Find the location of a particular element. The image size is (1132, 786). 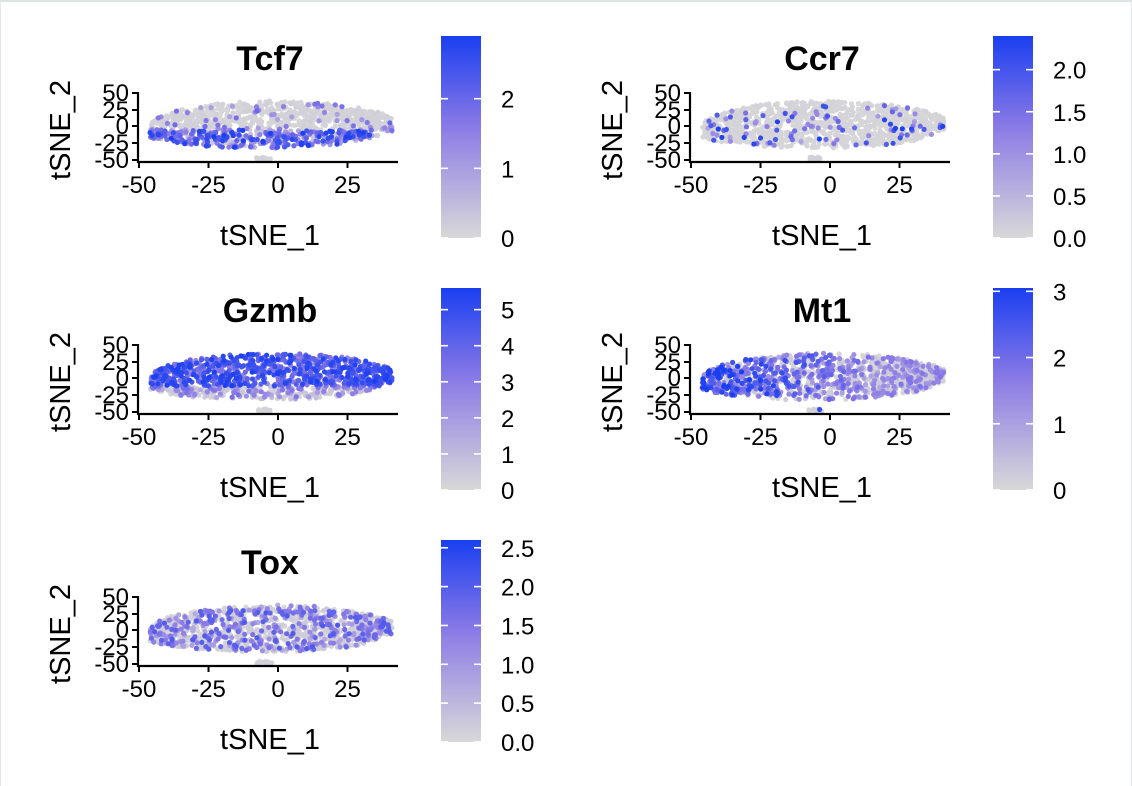

y-tick-label: 0 is located at coordinates (122, 126).